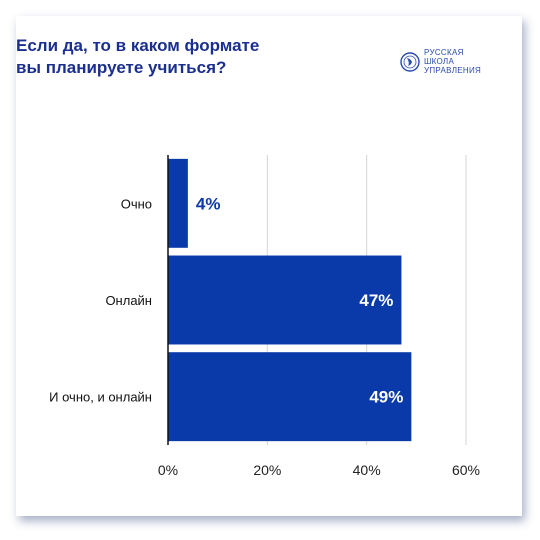 The height and width of the screenshot is (540, 540). I want to click on category-label: Очно, so click(136, 203).